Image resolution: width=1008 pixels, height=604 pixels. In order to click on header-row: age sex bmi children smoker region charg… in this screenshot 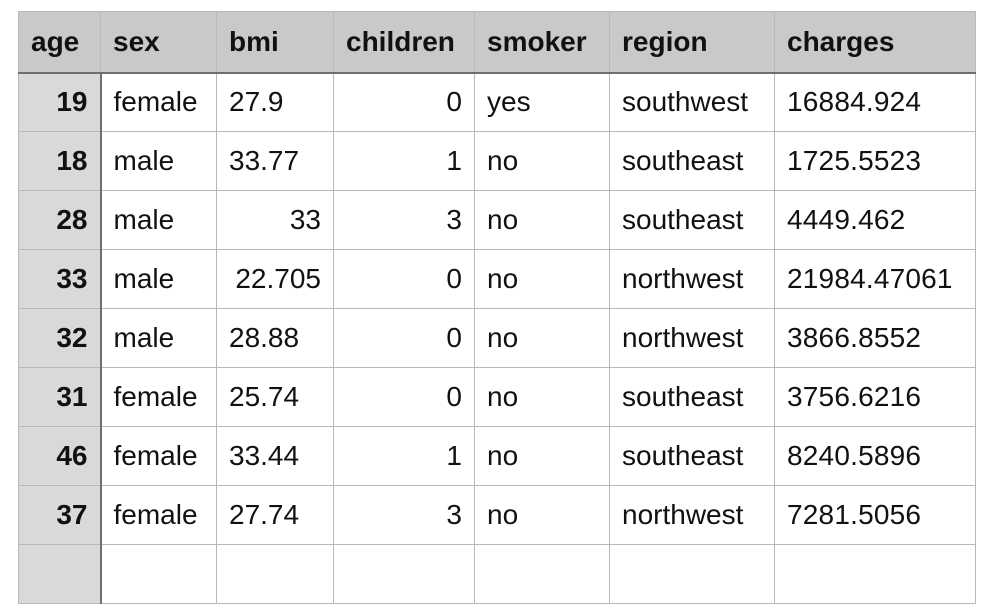, I will do `click(497, 42)`.